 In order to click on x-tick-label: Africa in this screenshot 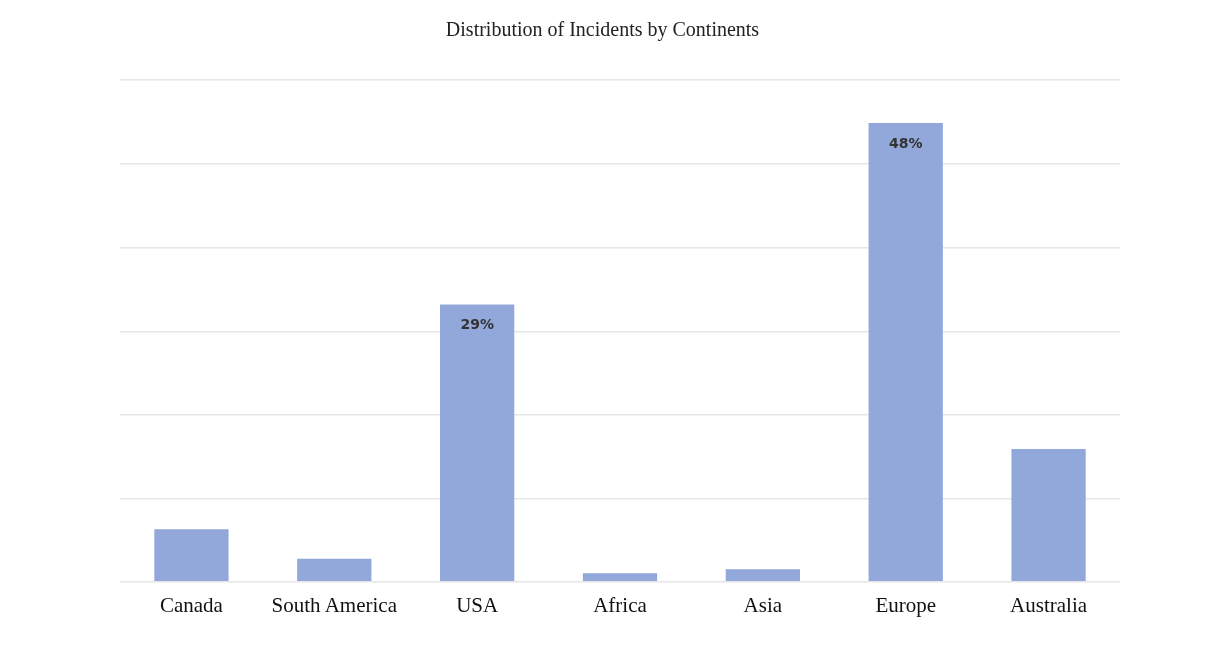, I will do `click(620, 604)`.